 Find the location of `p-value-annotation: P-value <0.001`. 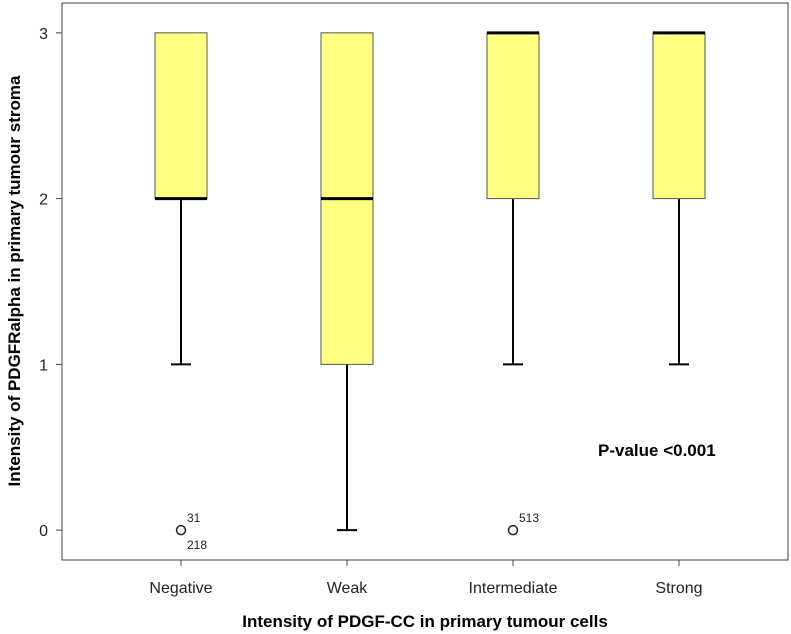

p-value-annotation: P-value <0.001 is located at coordinates (657, 450).